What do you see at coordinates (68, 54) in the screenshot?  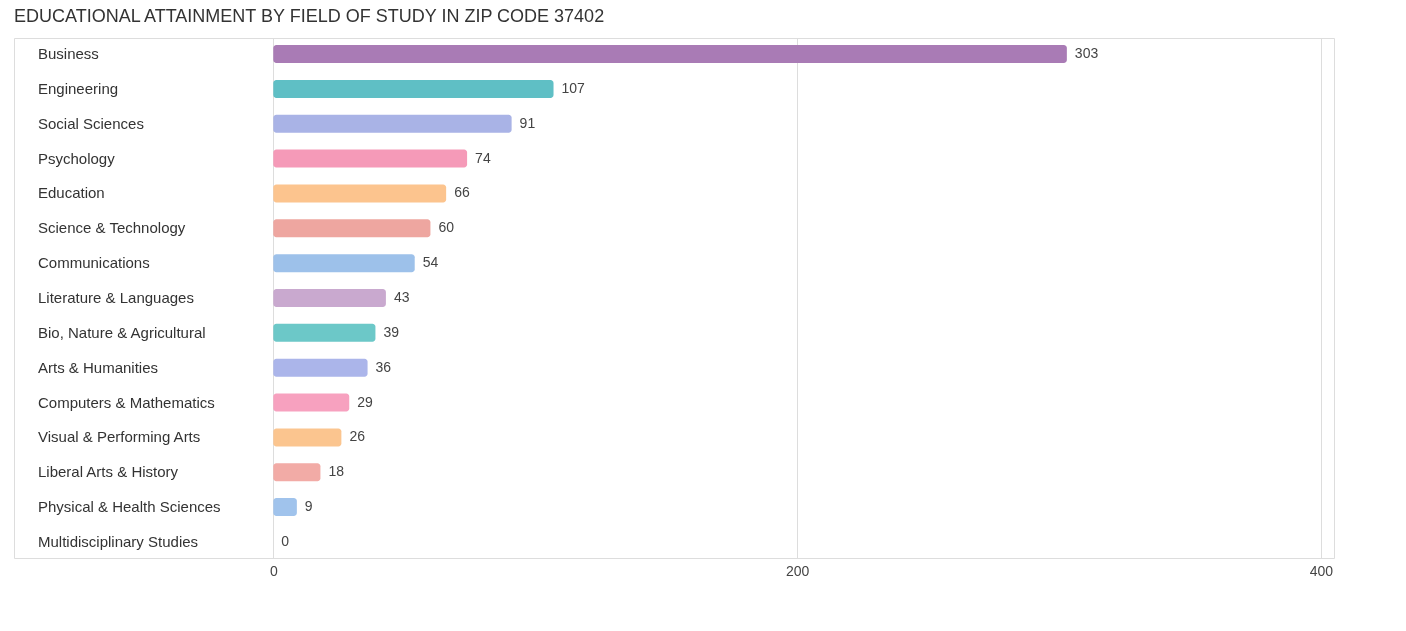 I see `y-tick-label: Business` at bounding box center [68, 54].